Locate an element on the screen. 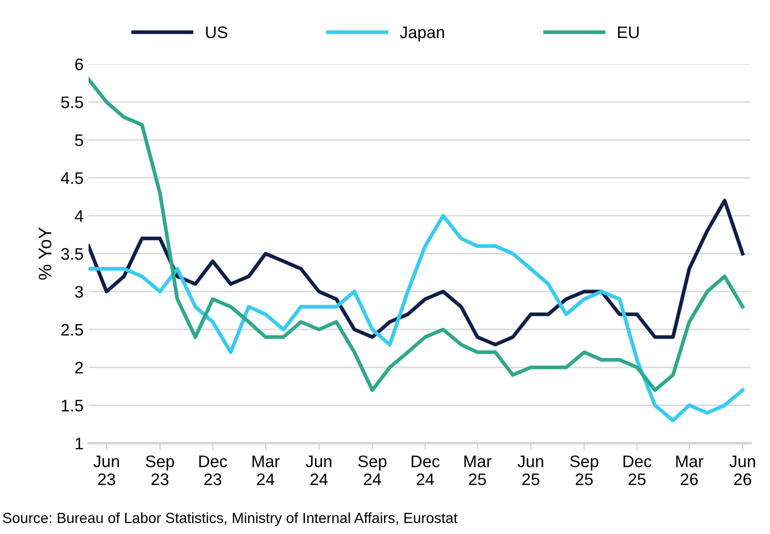 Image resolution: width=770 pixels, height=534 pixels. y-axis-title: % YoY is located at coordinates (45, 253).